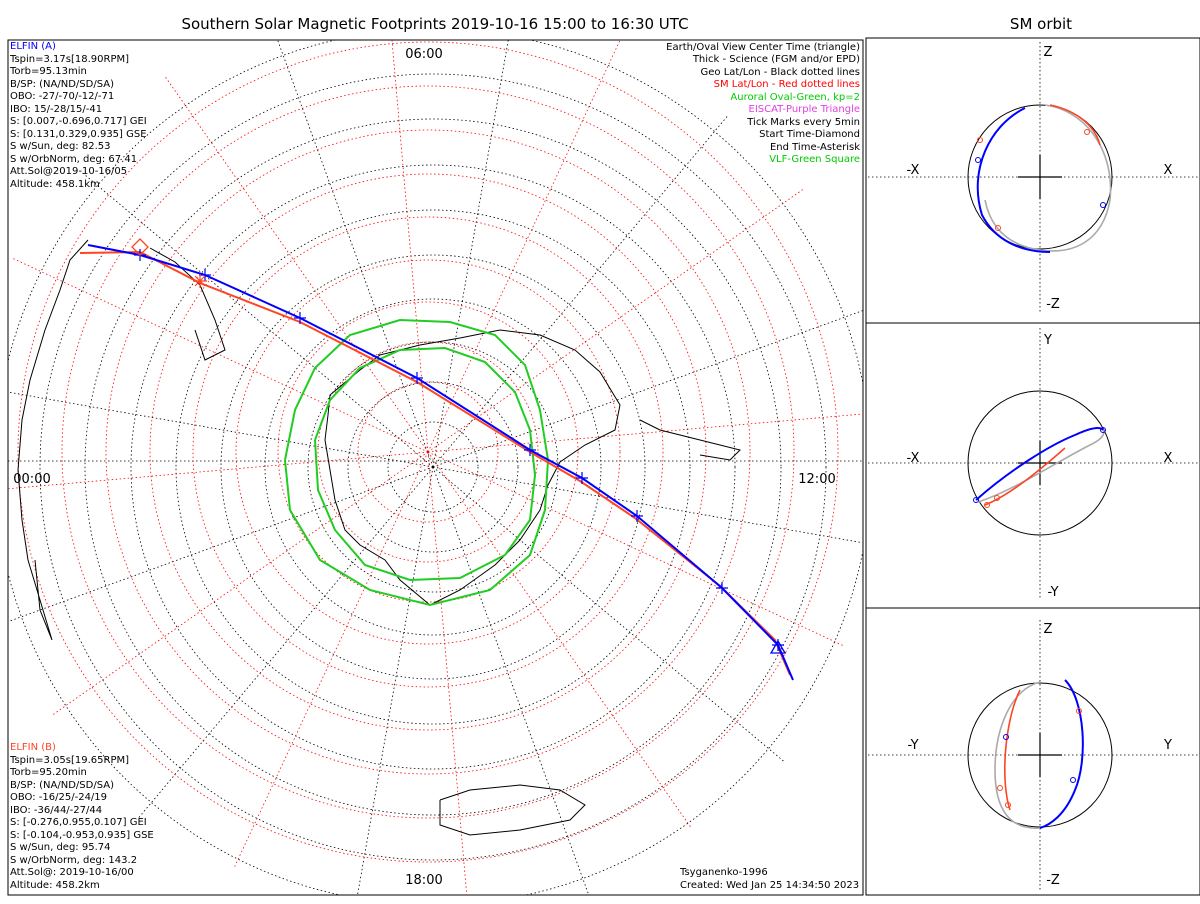 The height and width of the screenshot is (904, 1200). Describe the element at coordinates (763, 47) in the screenshot. I see `legend-entry: Earth/Oval View Center Time (triangle)` at that location.